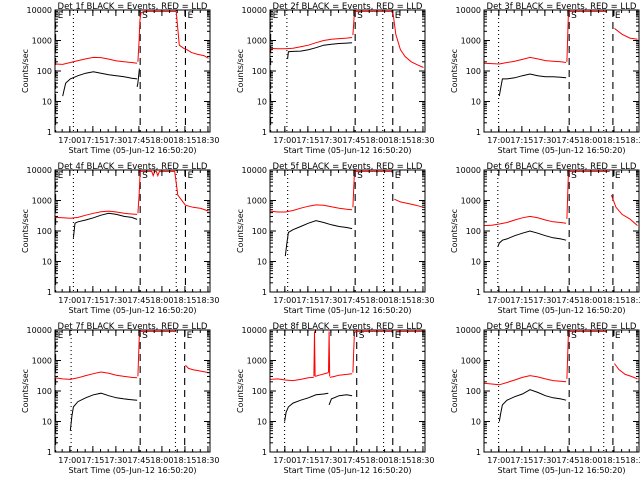 The width and height of the screenshot is (640, 480). Describe the element at coordinates (133, 7) in the screenshot. I see `panel-title: Det 1f BLACK = Events, RED = LLD` at that location.